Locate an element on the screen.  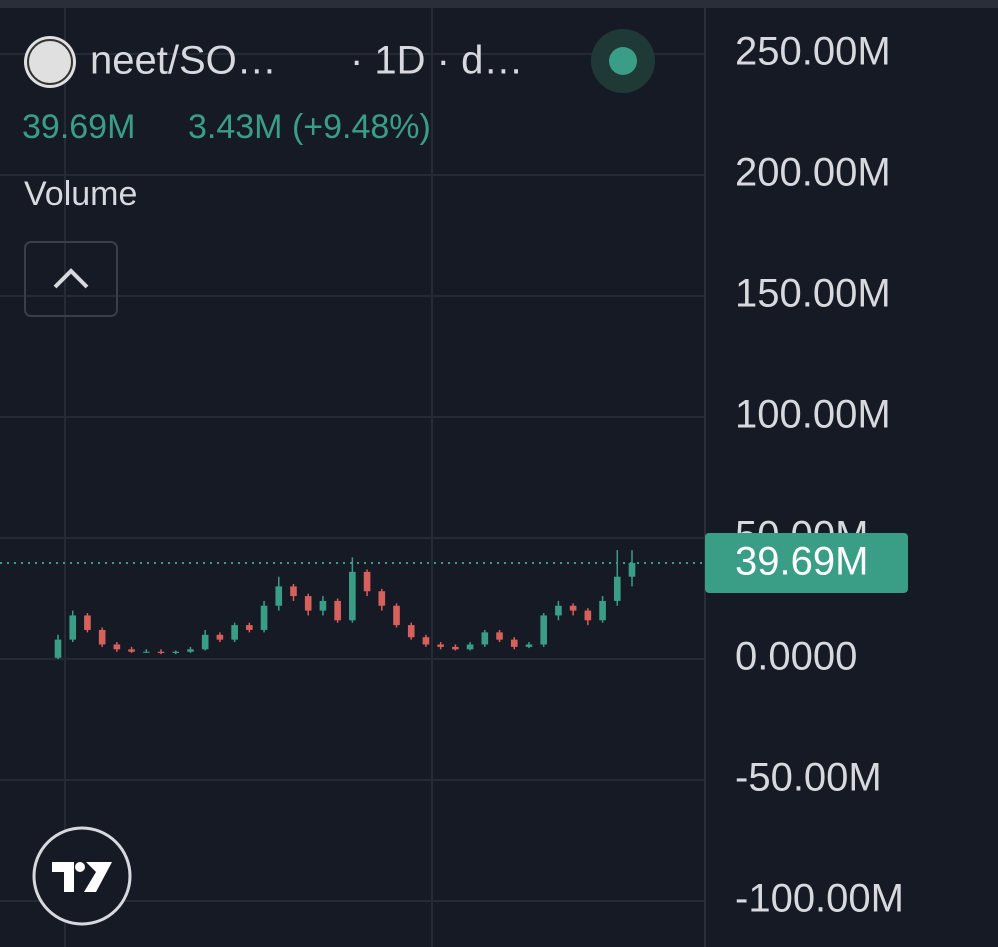
y-tick-label: 100.00M is located at coordinates (813, 415).